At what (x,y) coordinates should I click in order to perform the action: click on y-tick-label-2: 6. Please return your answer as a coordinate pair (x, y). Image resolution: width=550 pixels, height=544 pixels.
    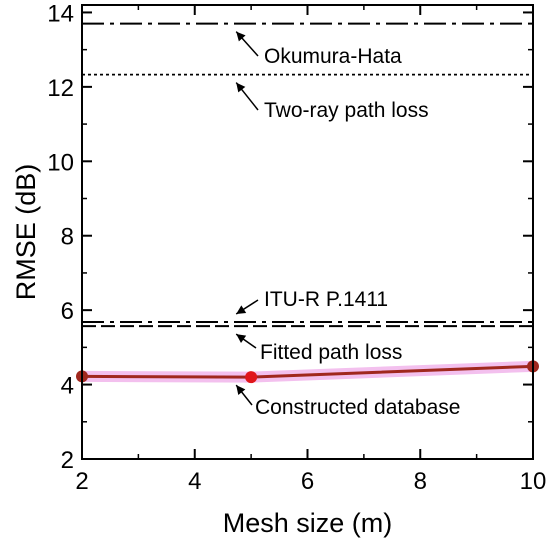
    Looking at the image, I should click on (67, 311).